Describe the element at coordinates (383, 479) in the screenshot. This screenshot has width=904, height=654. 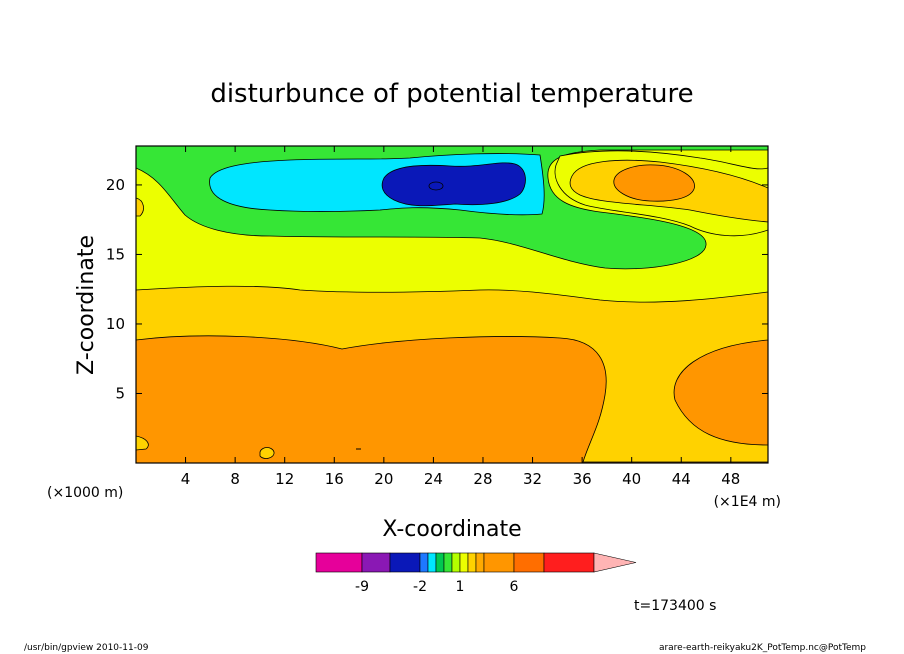
I see `x-tick-label: 20` at that location.